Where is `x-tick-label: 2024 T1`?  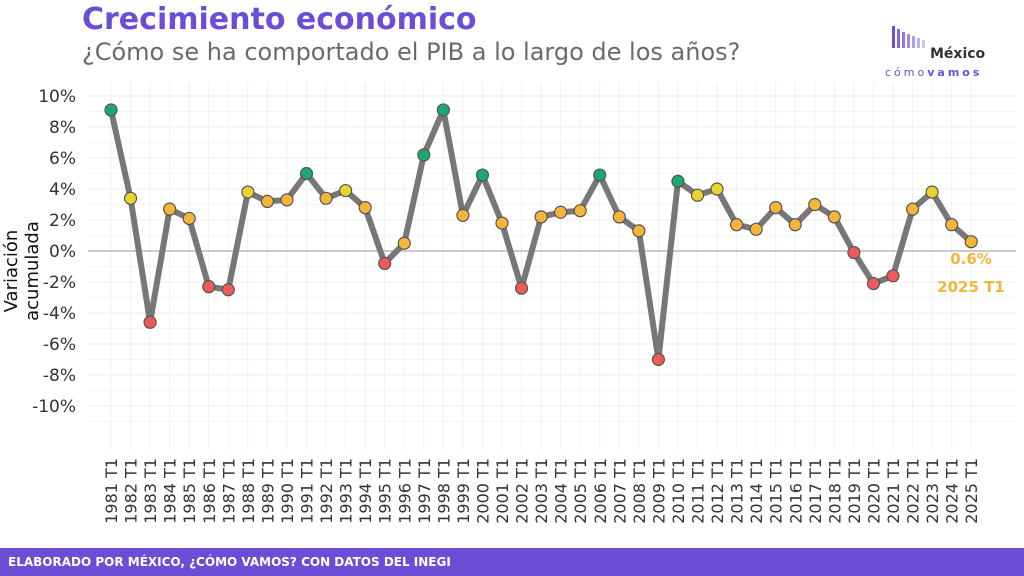 x-tick-label: 2024 T1 is located at coordinates (952, 491).